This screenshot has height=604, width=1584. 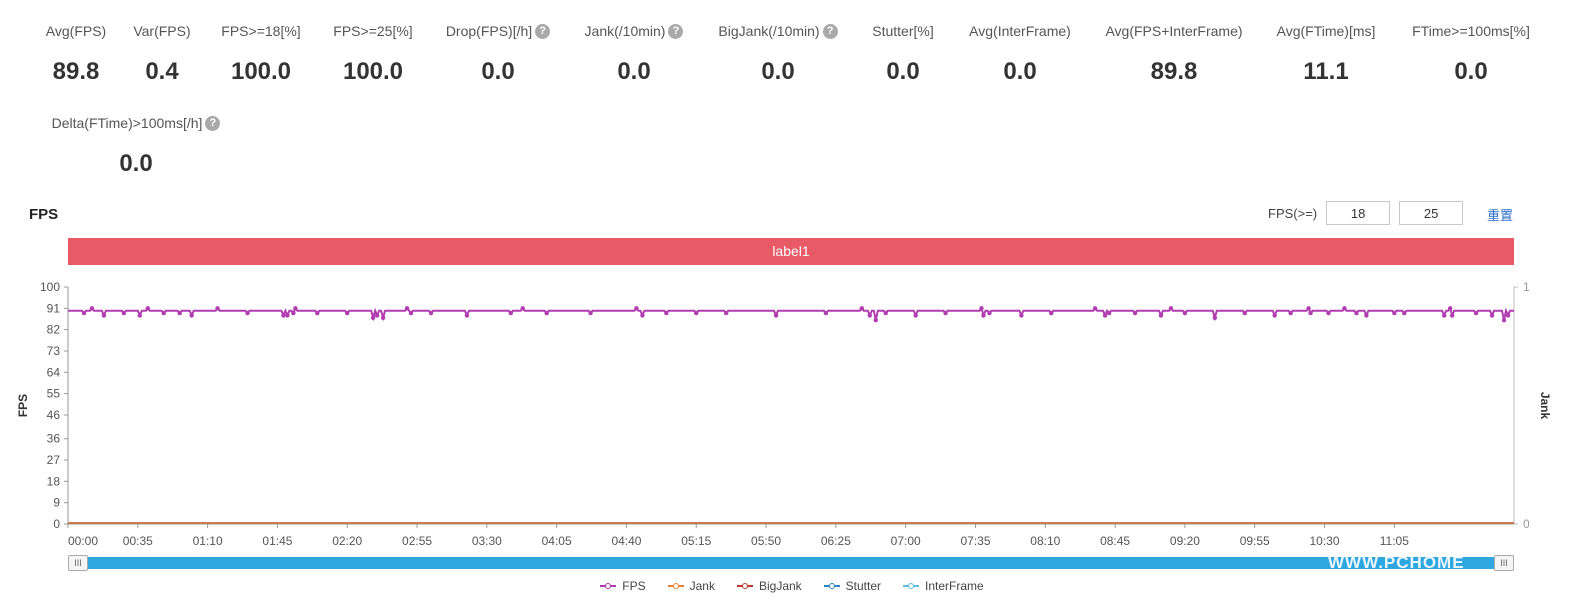 I want to click on y-tick-label: 64, so click(x=54, y=372).